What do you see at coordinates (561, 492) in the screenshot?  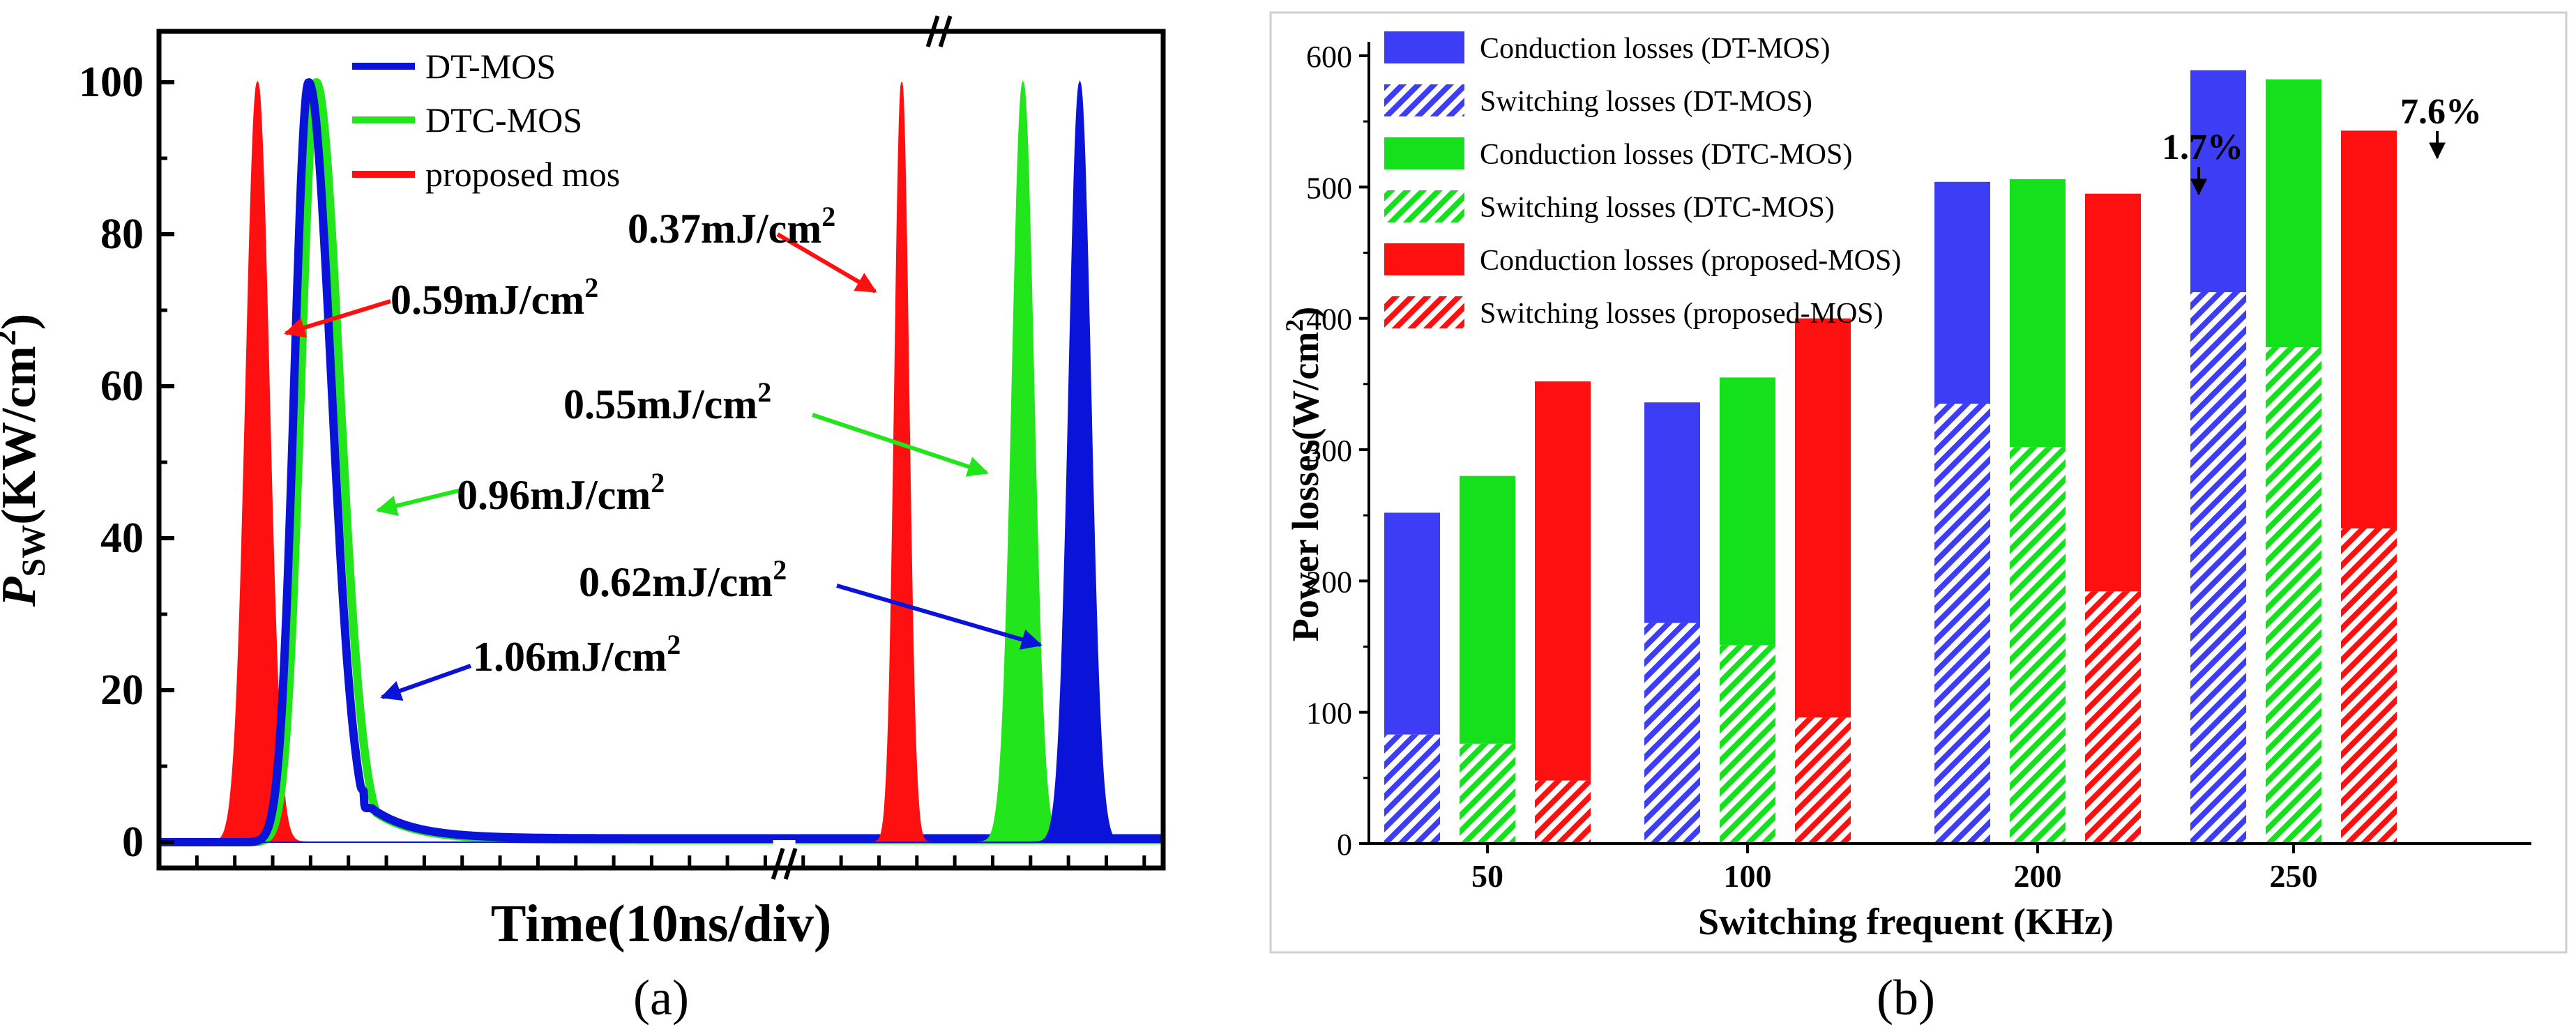 I see `a-annot-096: 0.96mJ/cm2` at bounding box center [561, 492].